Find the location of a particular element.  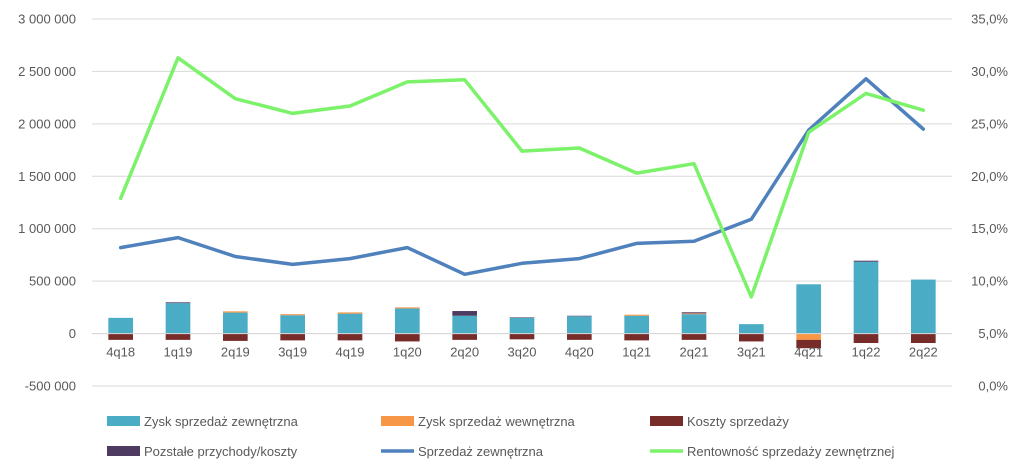

legend-item-sprzedaz-zewnetrzna: Sprzedaż zewnętrzna is located at coordinates (462, 451).